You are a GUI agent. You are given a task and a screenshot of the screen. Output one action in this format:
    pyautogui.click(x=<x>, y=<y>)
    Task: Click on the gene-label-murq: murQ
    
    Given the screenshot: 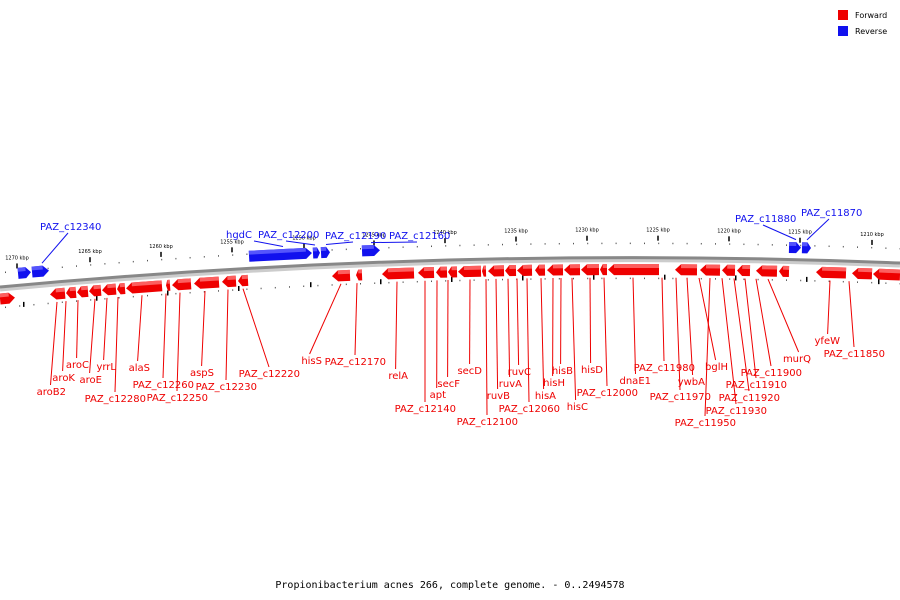 What is the action you would take?
    pyautogui.click(x=797, y=359)
    